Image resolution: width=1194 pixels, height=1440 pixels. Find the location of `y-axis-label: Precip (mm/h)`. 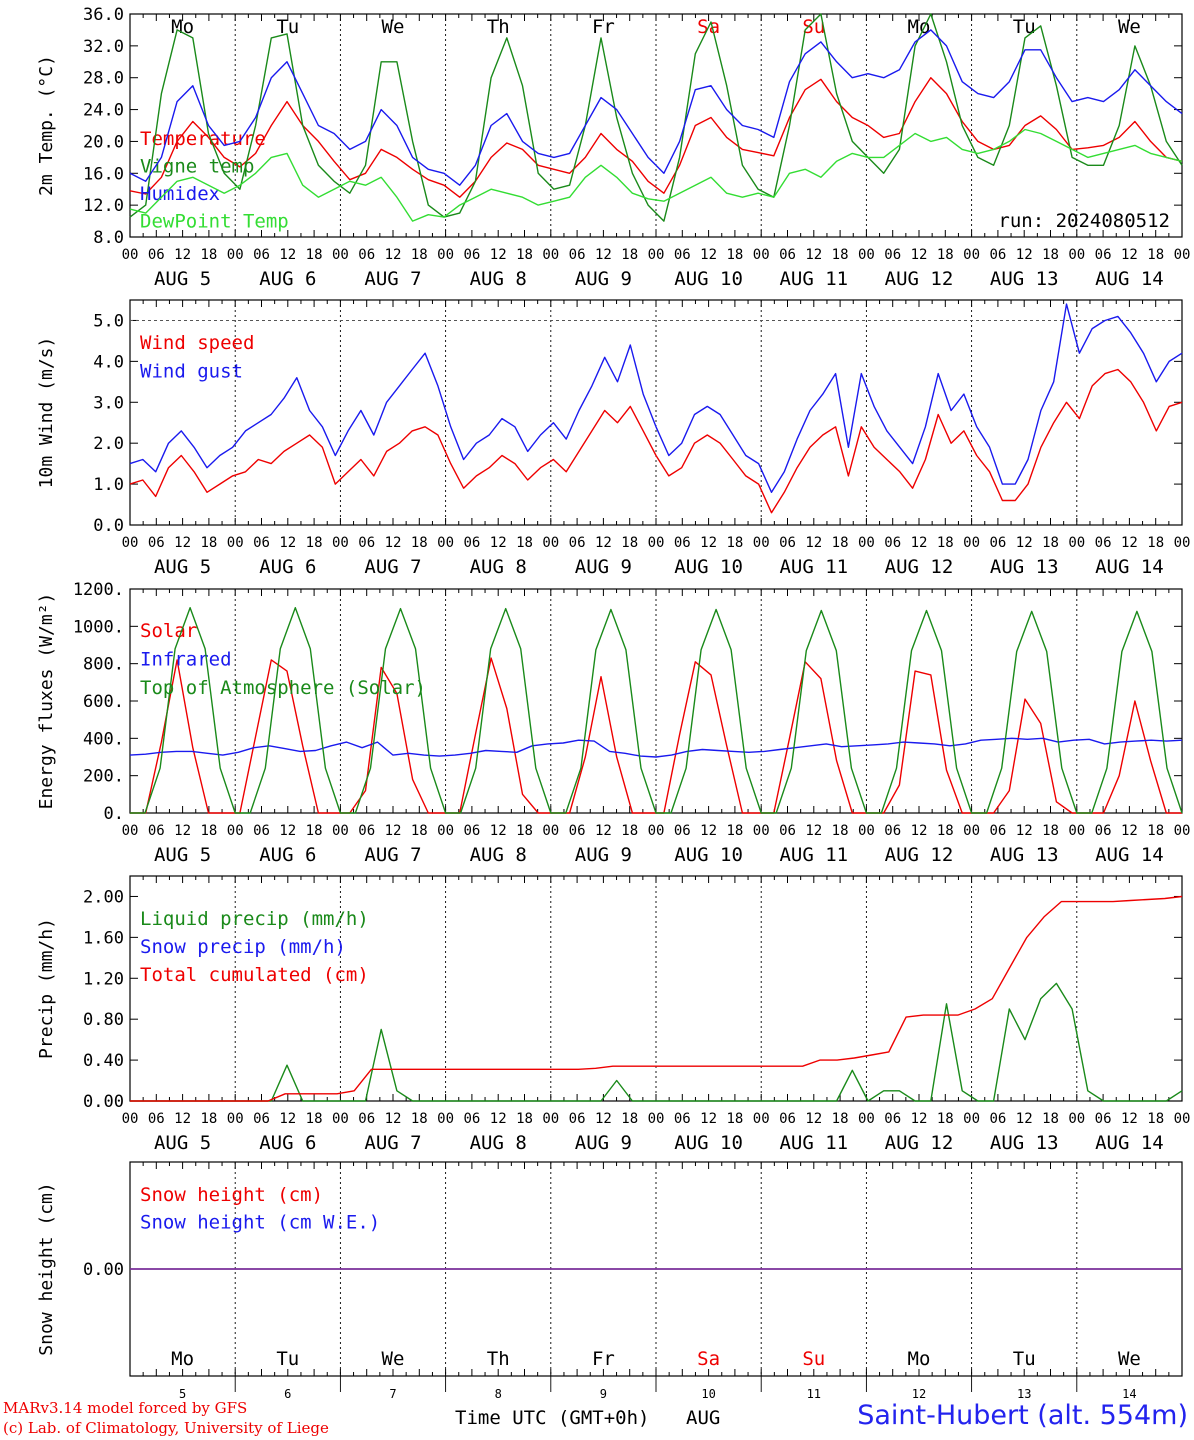

y-axis-label: Precip (mm/h) is located at coordinates (46, 988).